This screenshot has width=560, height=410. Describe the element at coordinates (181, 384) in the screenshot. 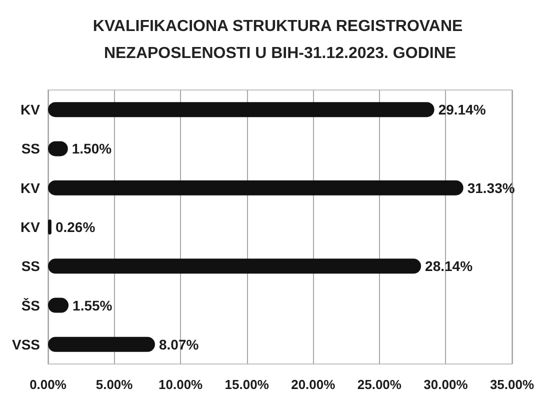

I see `x-tick-label: 10.00%` at that location.